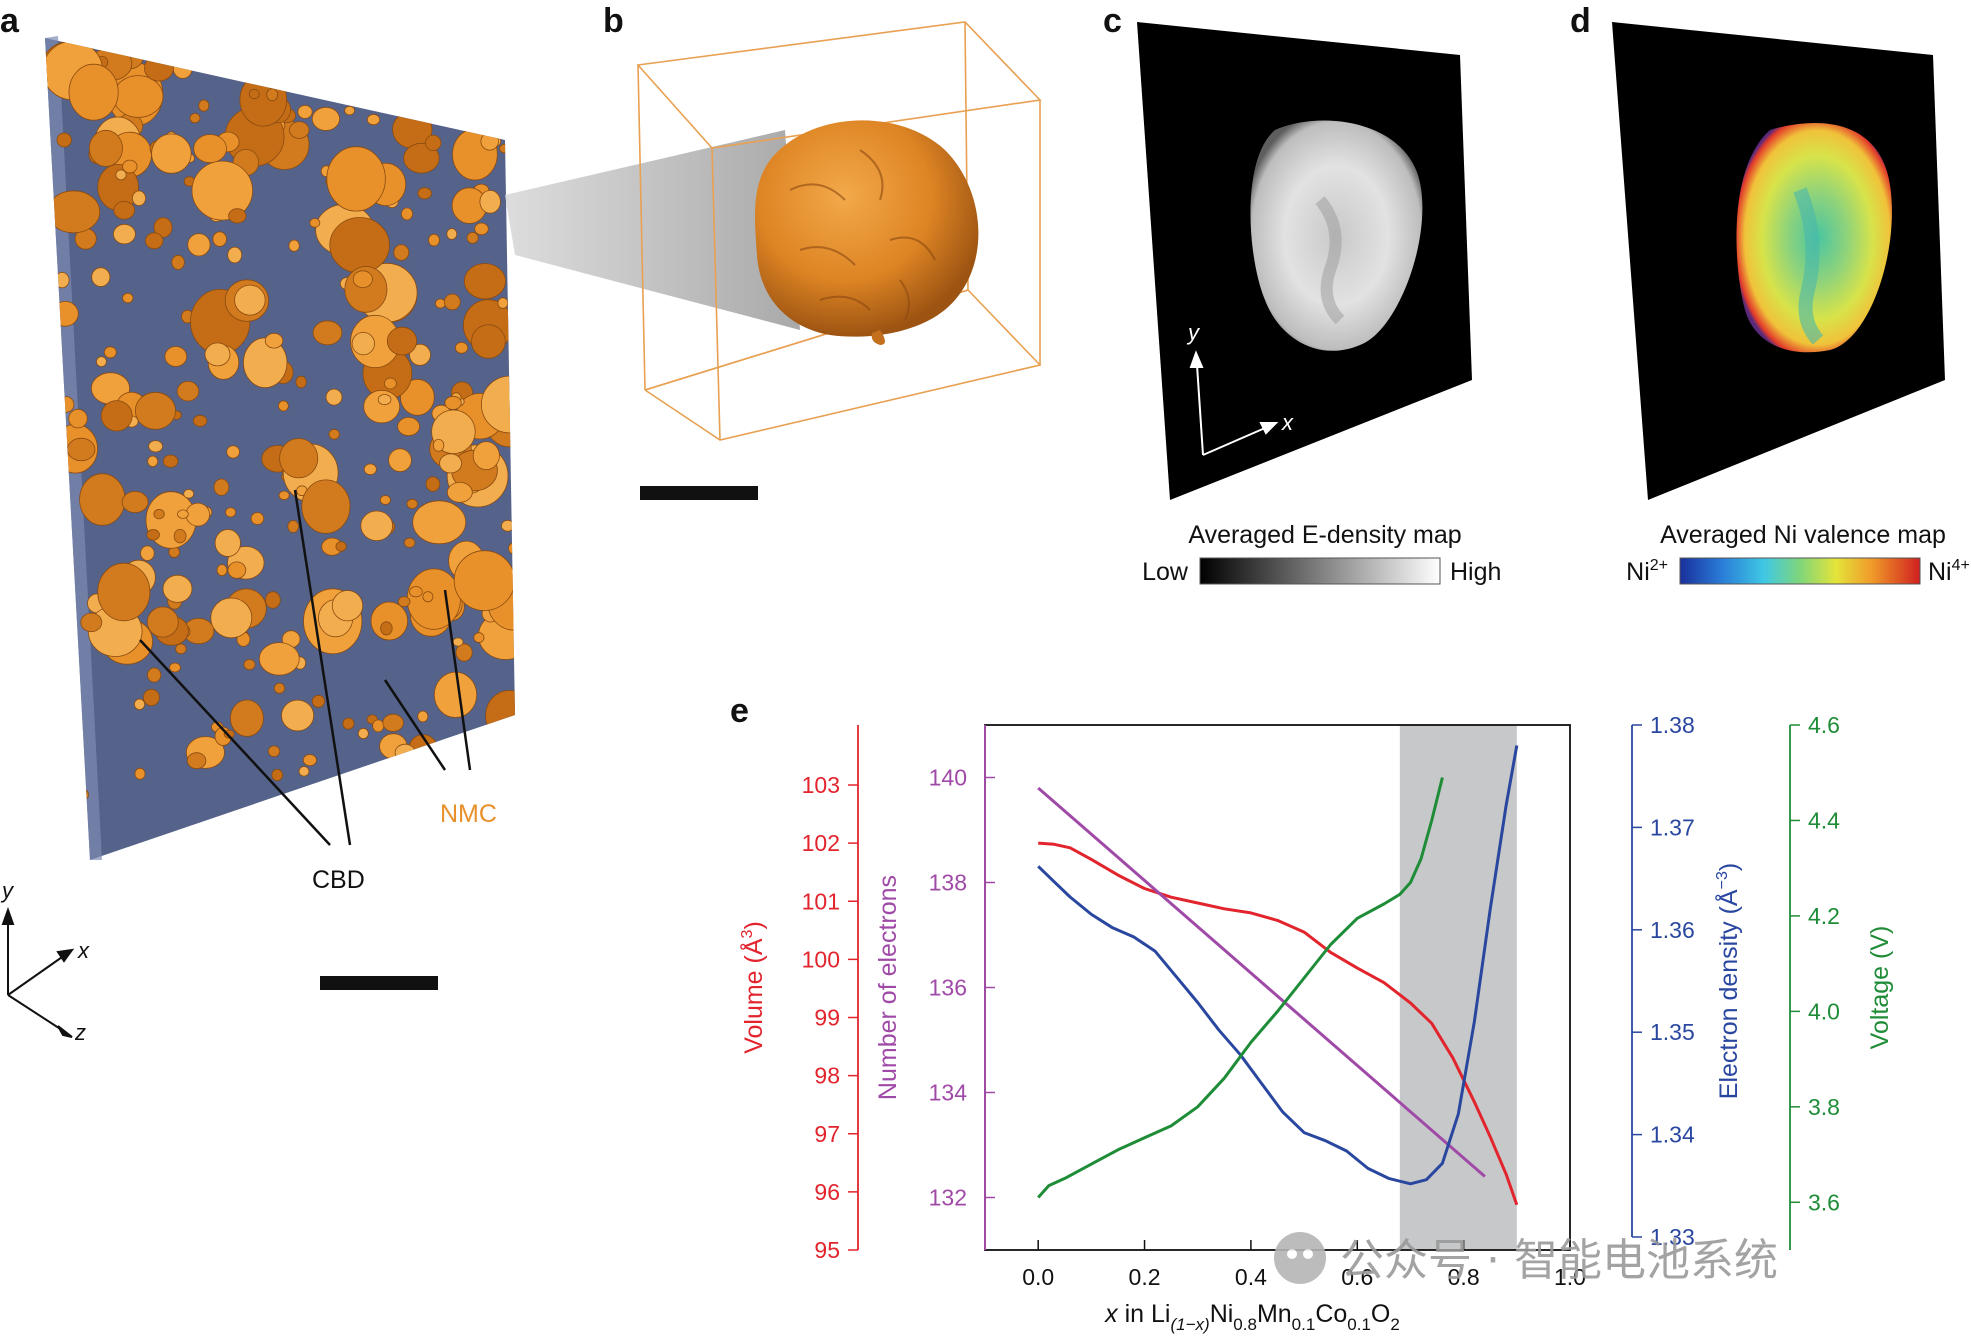 This screenshot has width=1971, height=1338. I want to click on y-tick-label: 101, so click(821, 901).